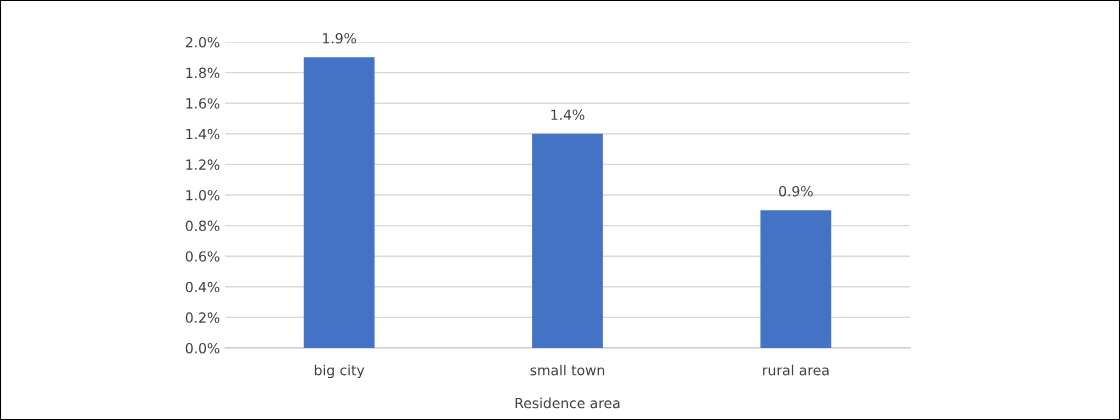 This screenshot has height=420, width=1120. I want to click on y-tick-label: 1.0%, so click(203, 195).